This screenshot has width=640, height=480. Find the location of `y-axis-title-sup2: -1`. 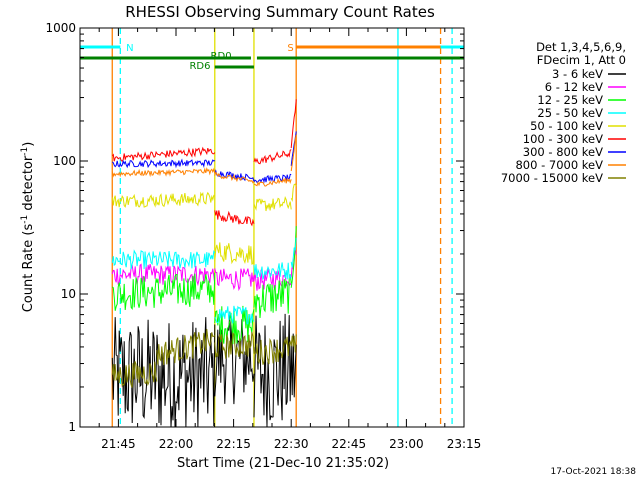

y-axis-title-sup2: -1 is located at coordinates (25, 151).